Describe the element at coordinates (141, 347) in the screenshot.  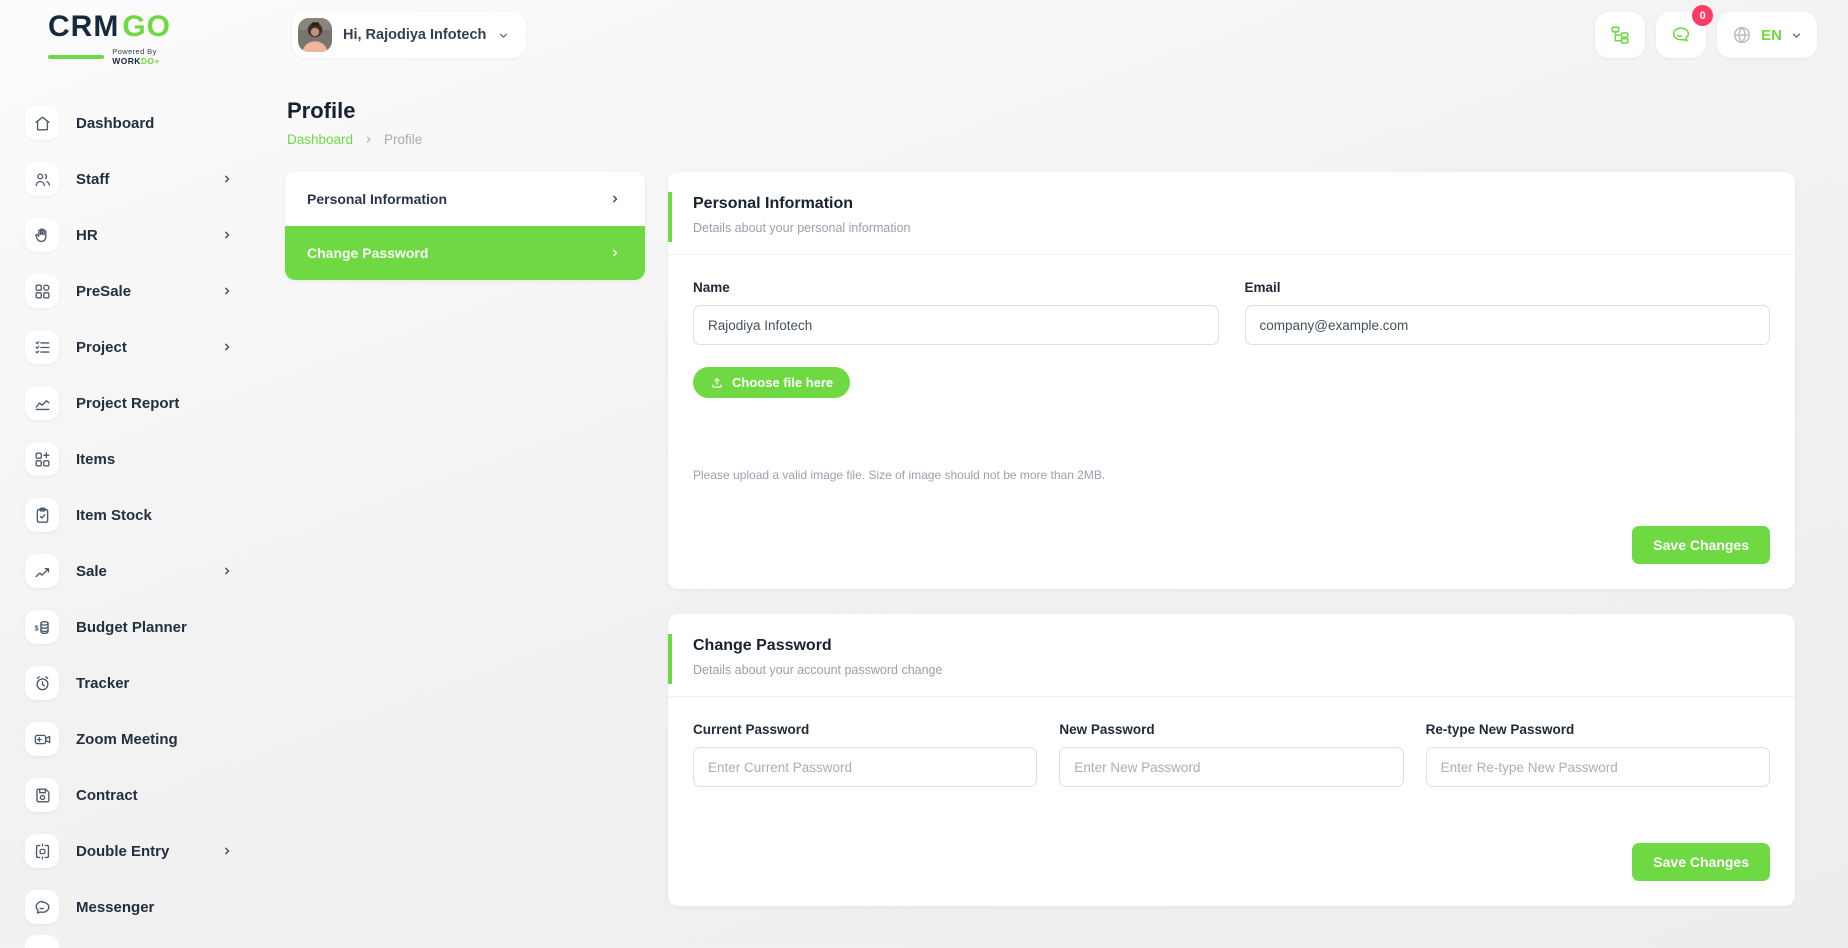
I see `sidebar-item-project: Project` at that location.